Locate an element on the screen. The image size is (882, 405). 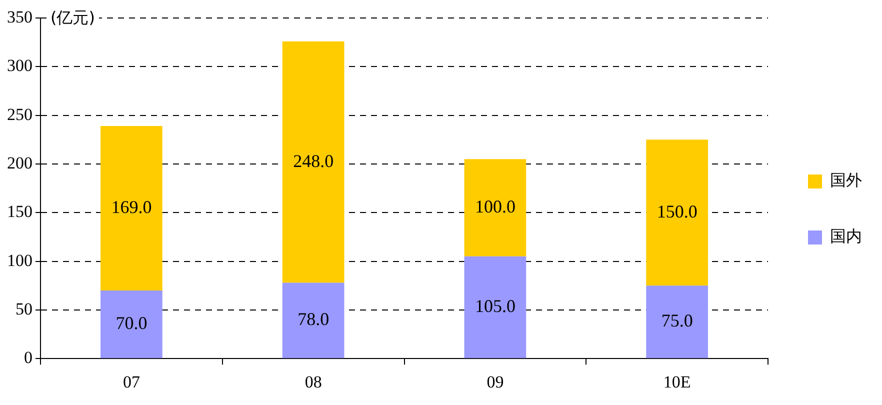
data-label: 105.0 is located at coordinates (495, 306).